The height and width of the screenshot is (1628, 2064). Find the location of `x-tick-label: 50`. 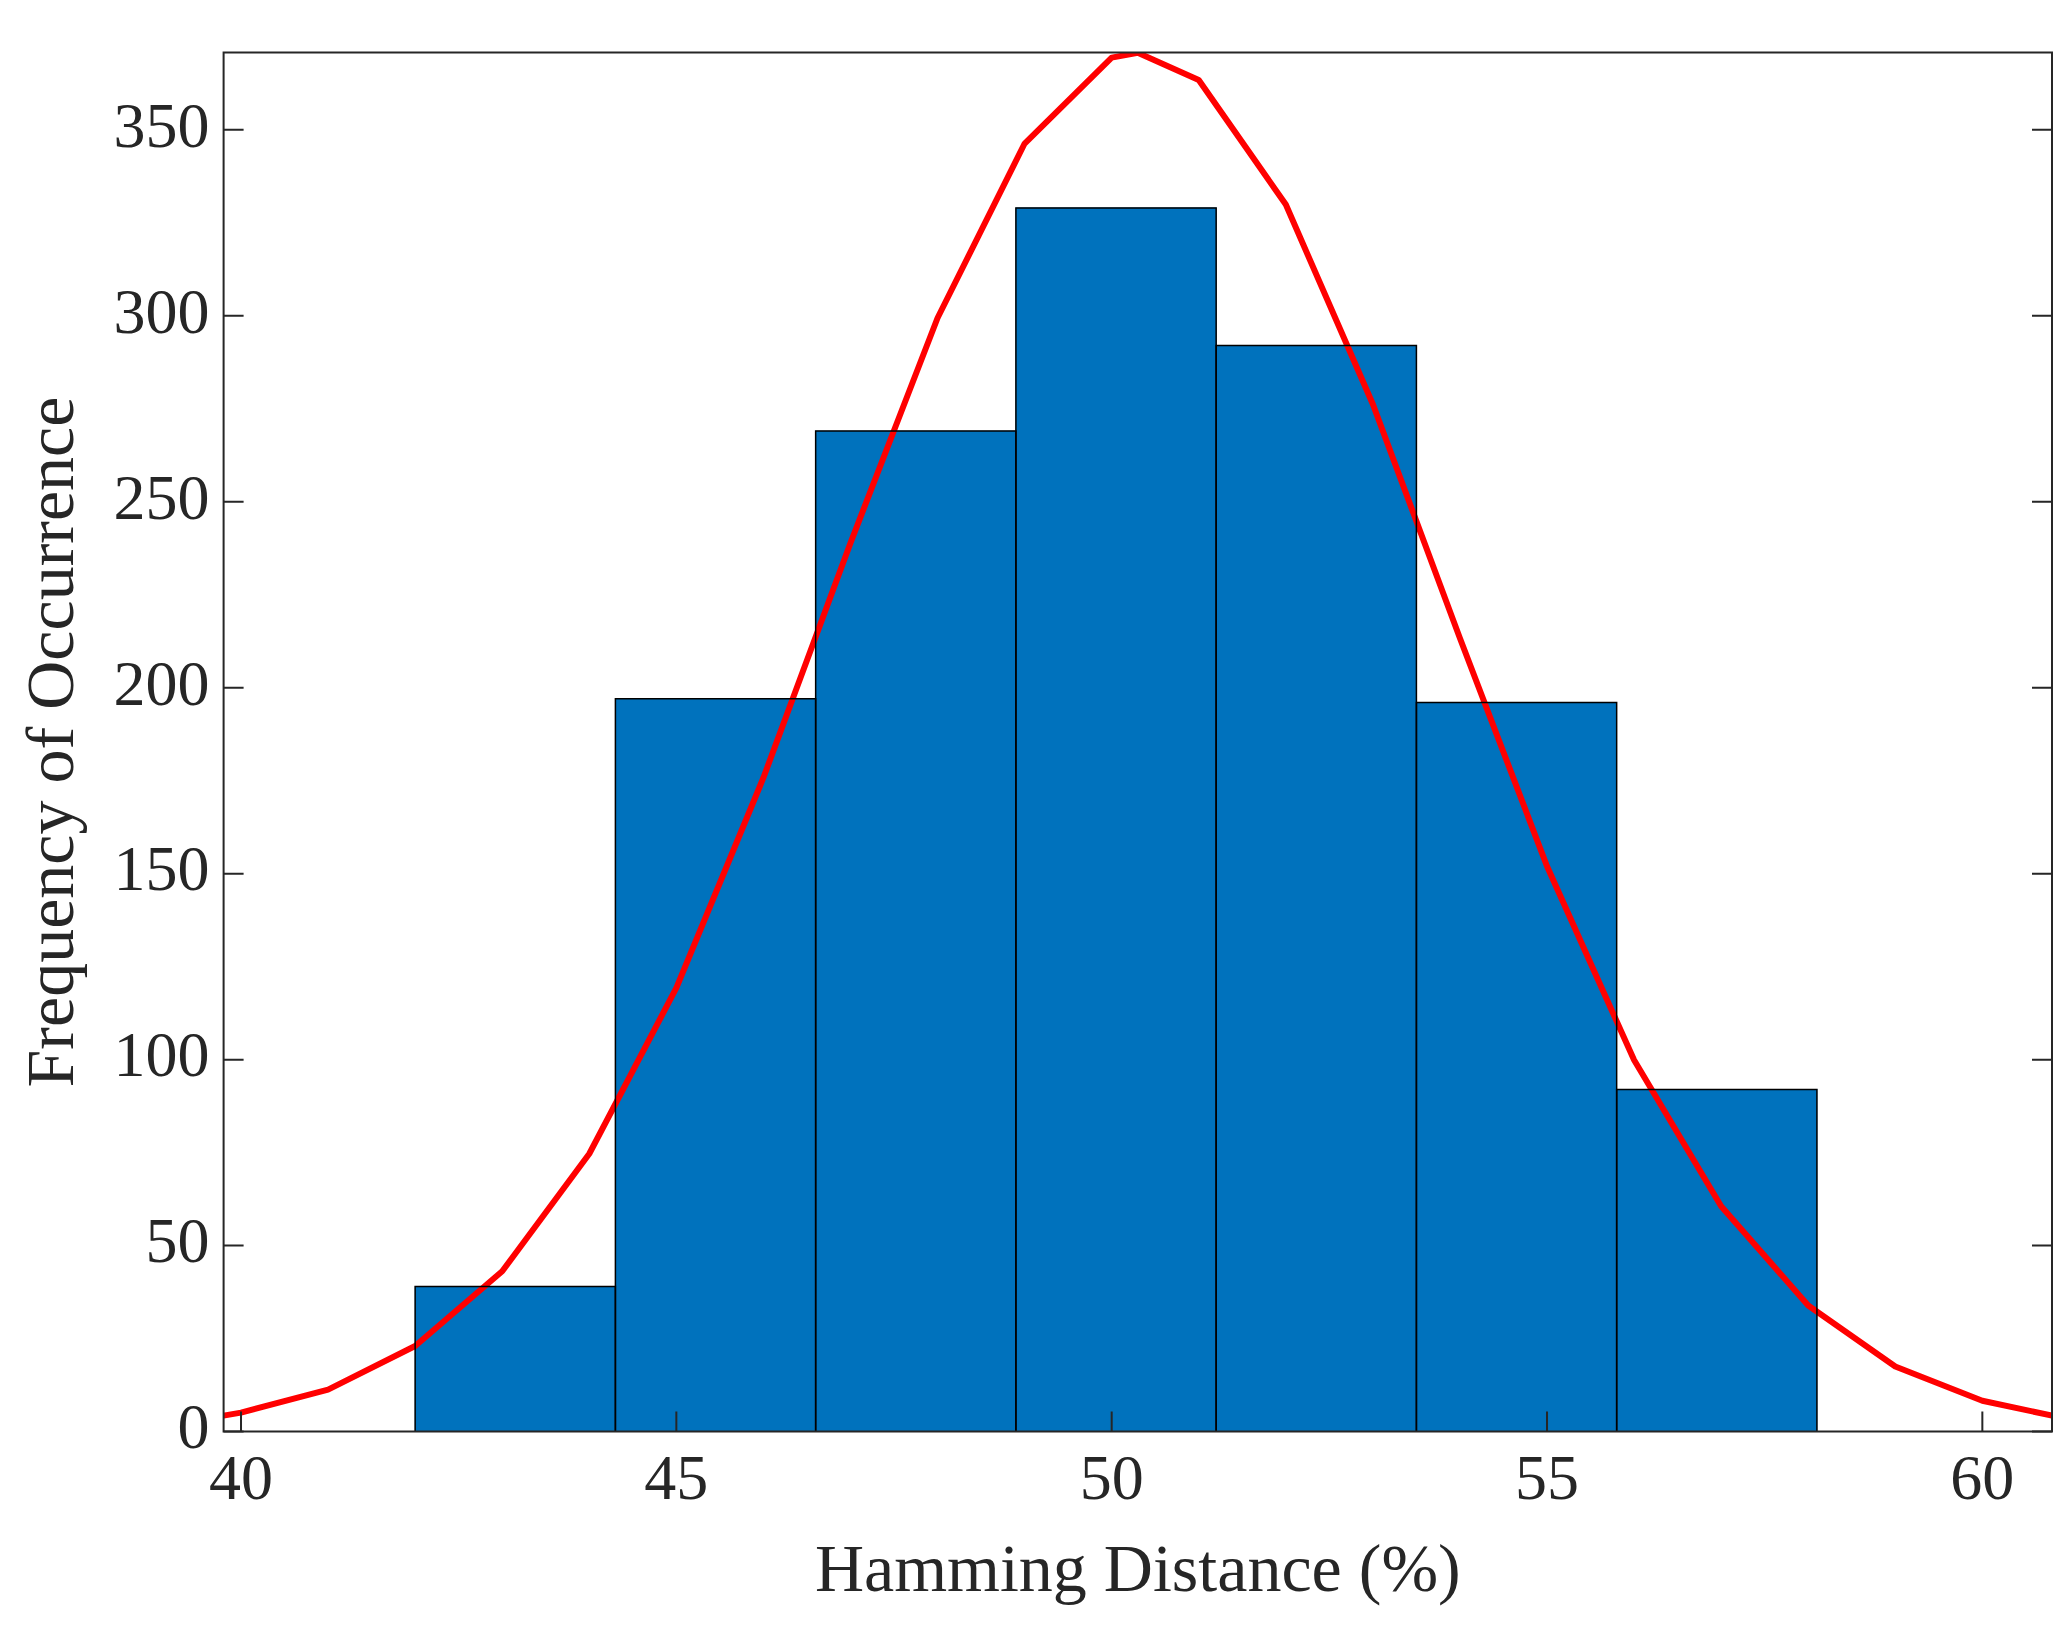

x-tick-label: 50 is located at coordinates (1111, 1477).